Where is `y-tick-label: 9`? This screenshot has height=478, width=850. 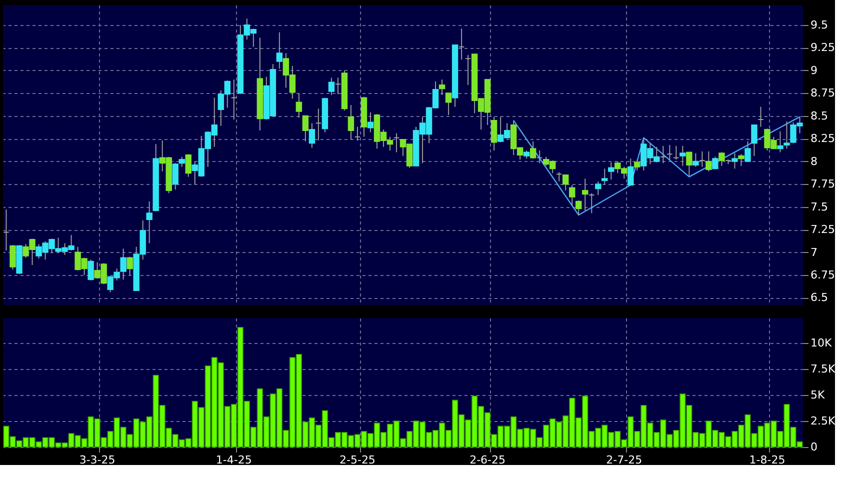 y-tick-label: 9 is located at coordinates (814, 70).